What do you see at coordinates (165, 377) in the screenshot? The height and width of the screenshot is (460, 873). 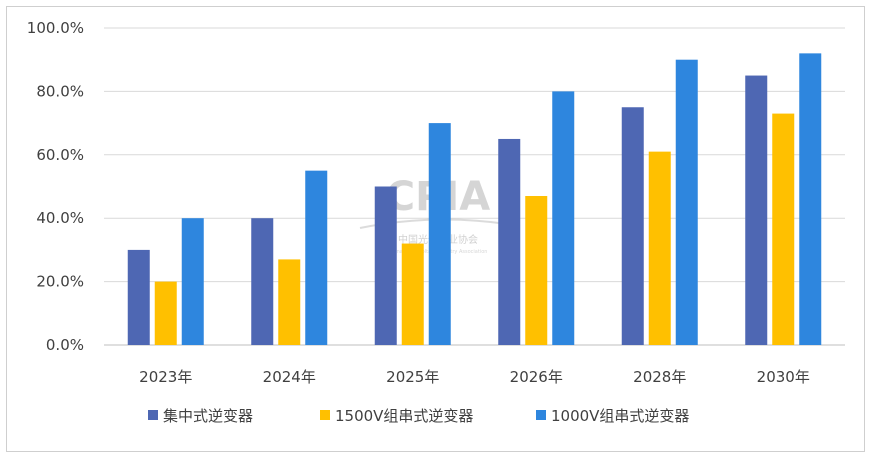 I see `x-tick-label: 2023年` at bounding box center [165, 377].